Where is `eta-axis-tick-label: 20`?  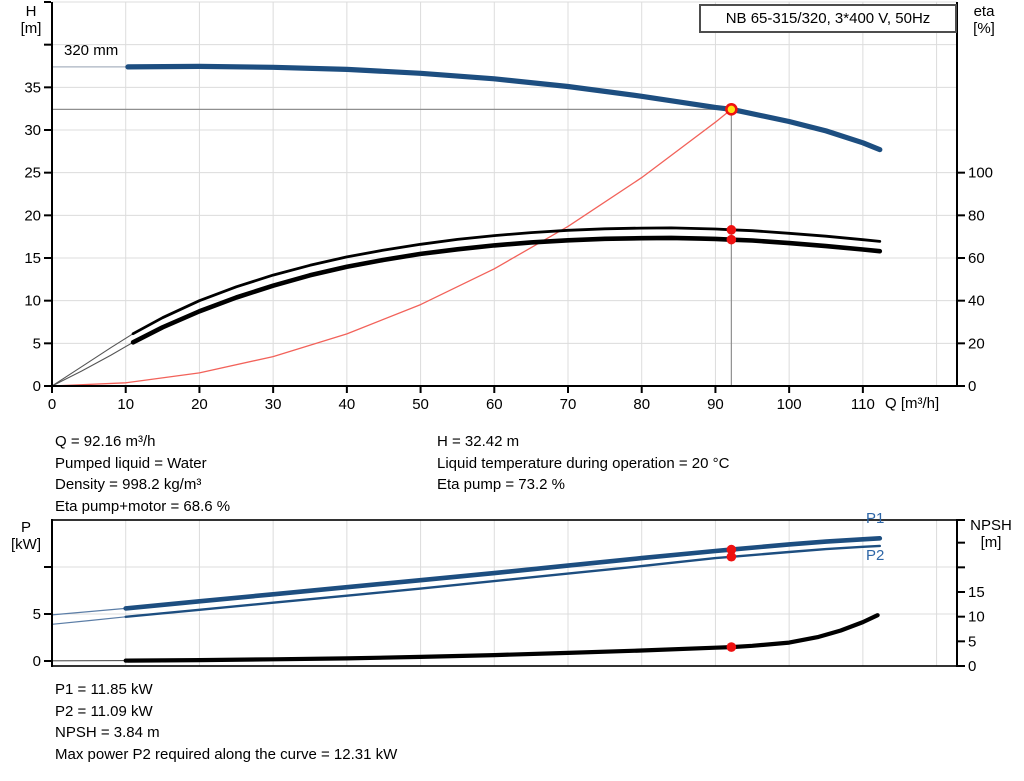 eta-axis-tick-label: 20 is located at coordinates (976, 343).